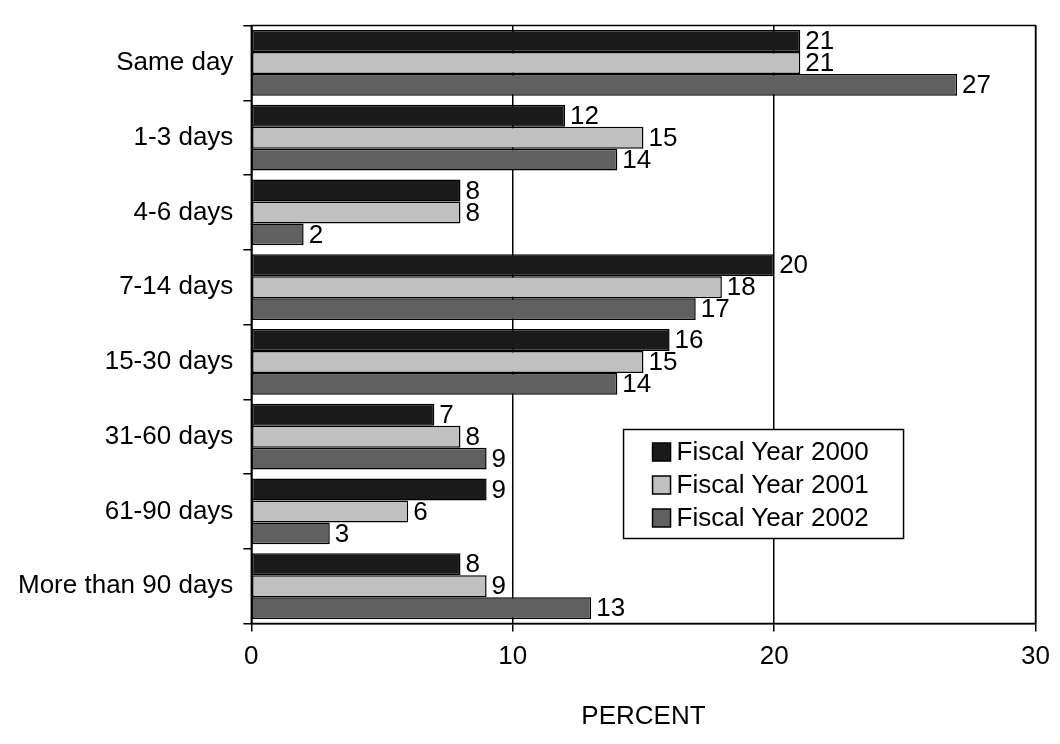 This screenshot has height=744, width=1060. What do you see at coordinates (663, 136) in the screenshot?
I see `data-label: 15` at bounding box center [663, 136].